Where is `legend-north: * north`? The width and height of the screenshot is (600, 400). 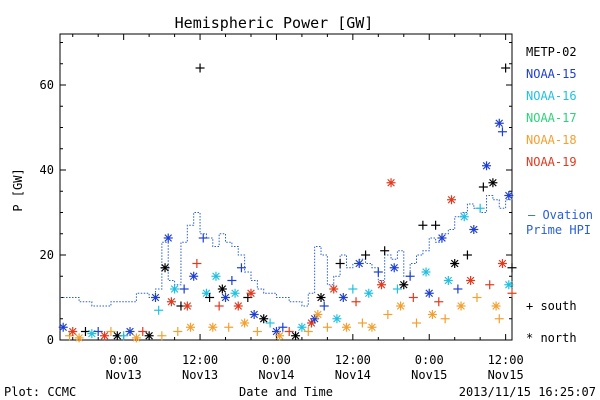 legend-north: * north is located at coordinates (551, 338).